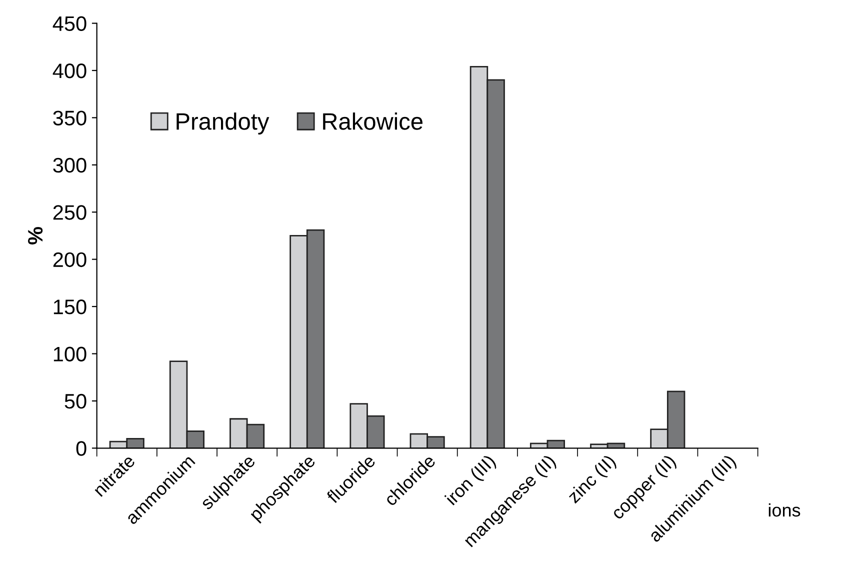 The image size is (842, 582). What do you see at coordinates (81, 448) in the screenshot?
I see `y-tick-label: 0` at bounding box center [81, 448].